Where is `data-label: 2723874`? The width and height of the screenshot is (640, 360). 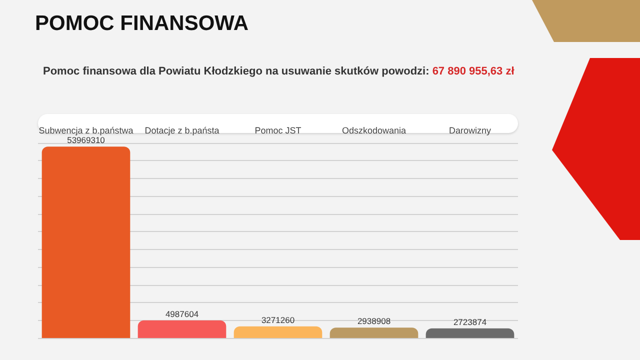 data-label: 2723874 is located at coordinates (470, 321).